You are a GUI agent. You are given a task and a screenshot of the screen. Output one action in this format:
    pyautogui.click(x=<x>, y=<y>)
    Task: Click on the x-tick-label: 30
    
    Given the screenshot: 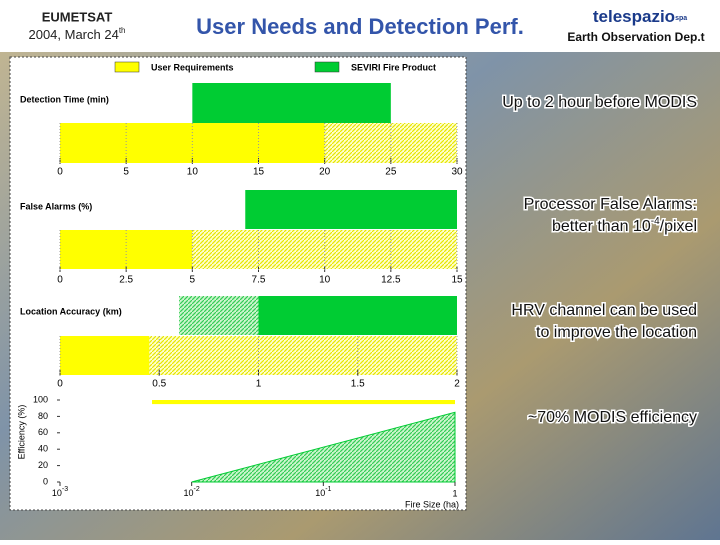 What is the action you would take?
    pyautogui.click(x=457, y=172)
    